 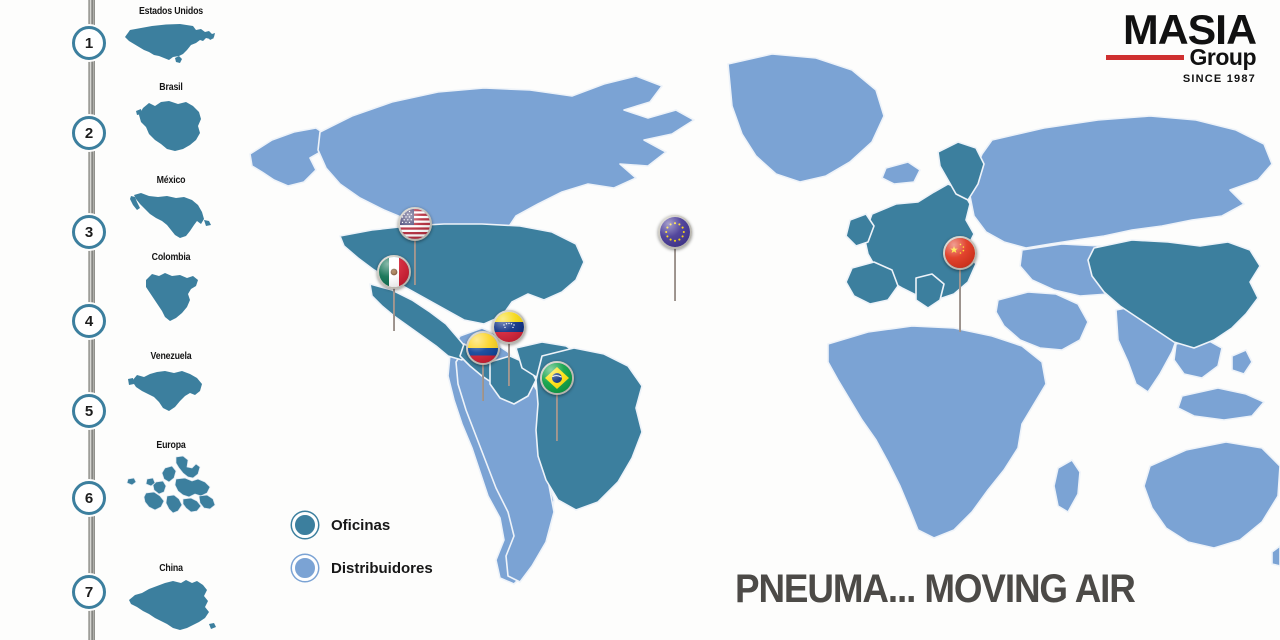 What do you see at coordinates (171, 568) in the screenshot?
I see `country-label-china: China` at bounding box center [171, 568].